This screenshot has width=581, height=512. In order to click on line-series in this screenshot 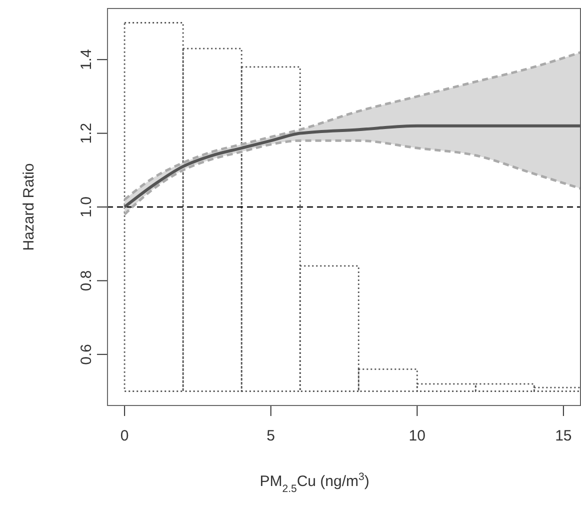, I will do `click(352, 177)`.